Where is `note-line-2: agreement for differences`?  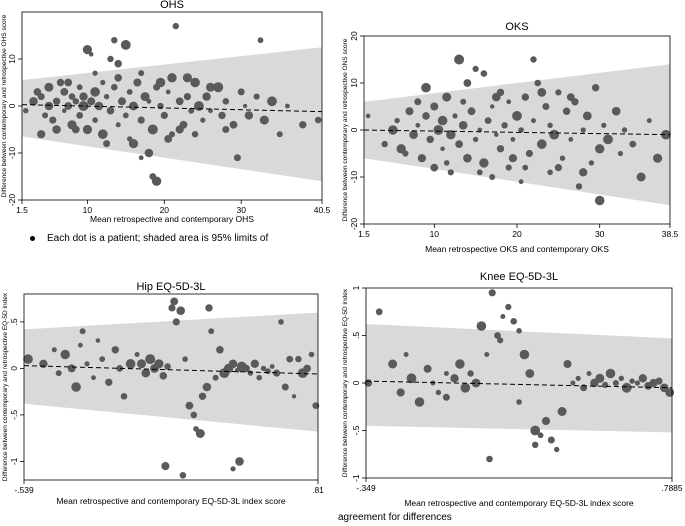 note-line-2: agreement for differences is located at coordinates (395, 517).